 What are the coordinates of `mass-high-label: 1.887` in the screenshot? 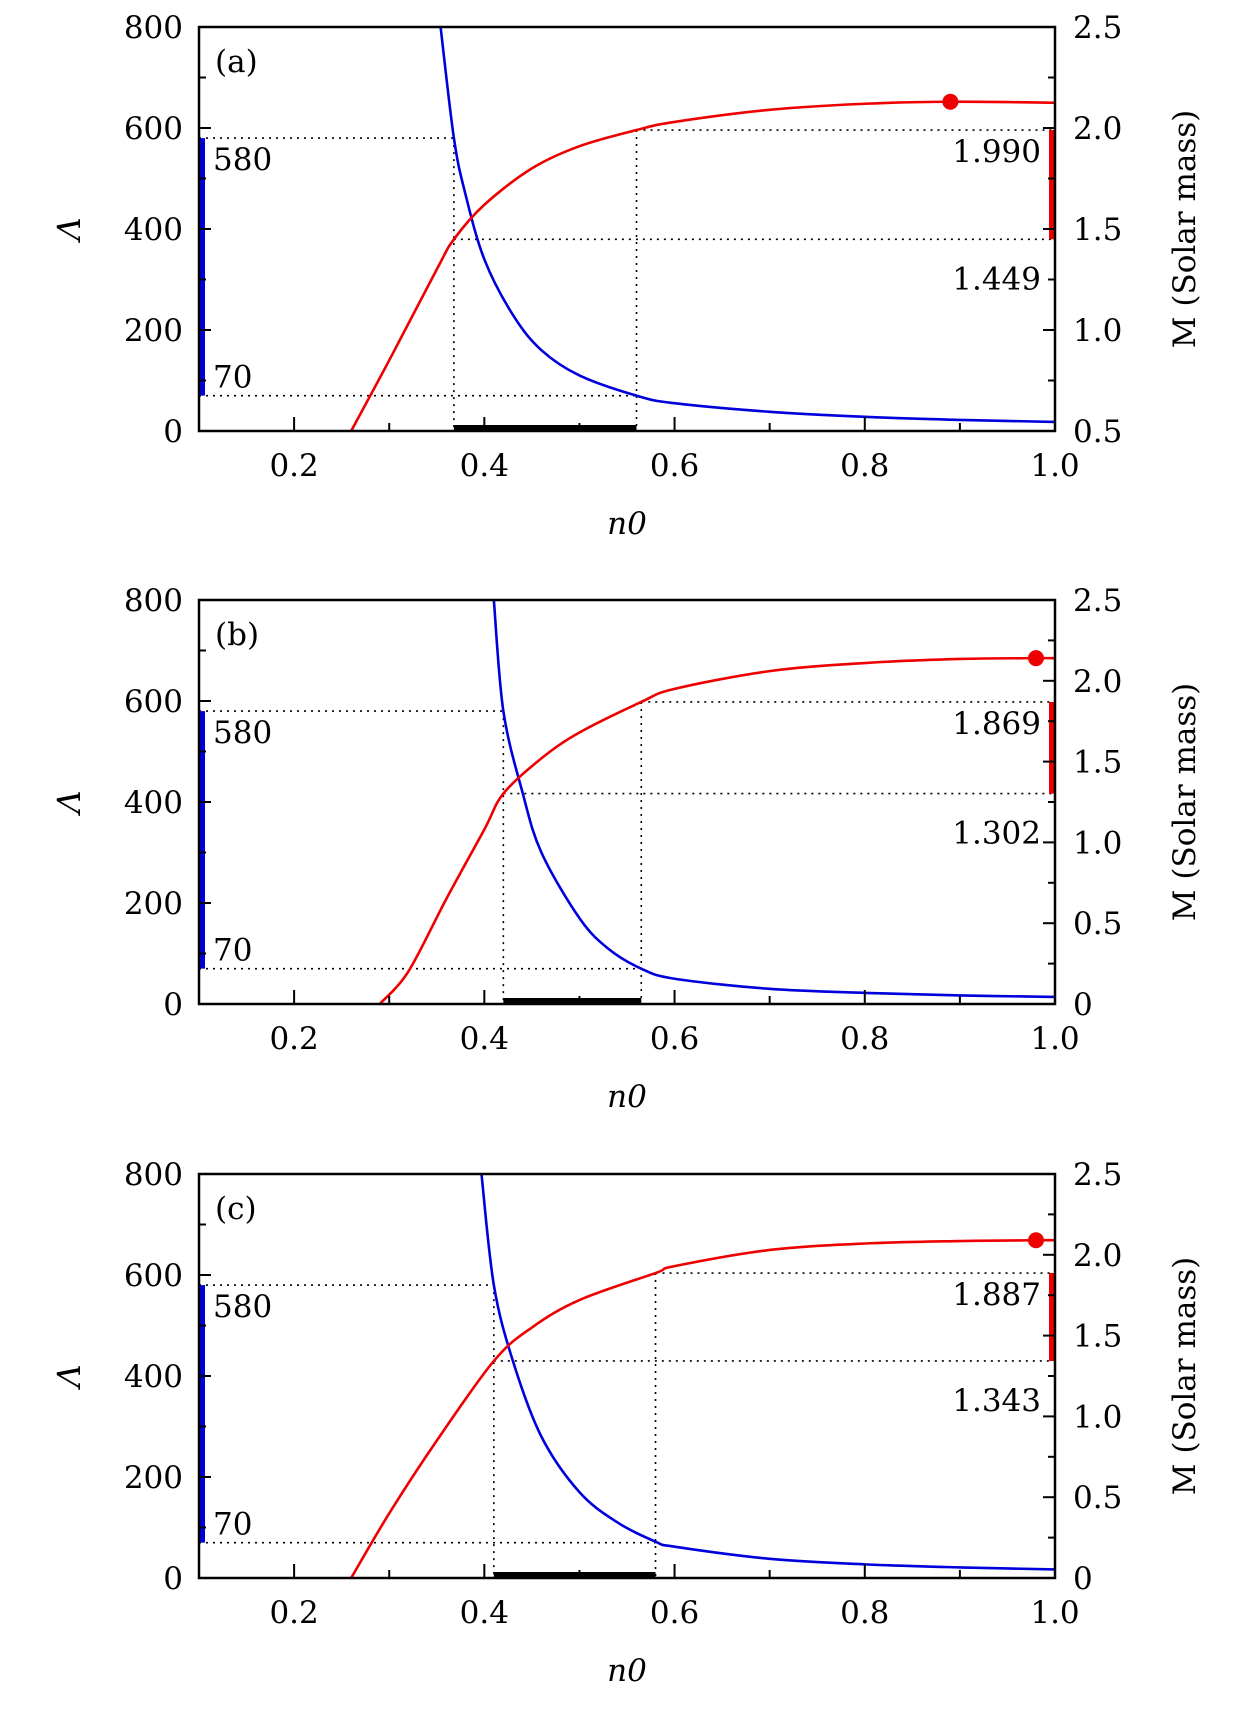 It's located at (996, 1295).